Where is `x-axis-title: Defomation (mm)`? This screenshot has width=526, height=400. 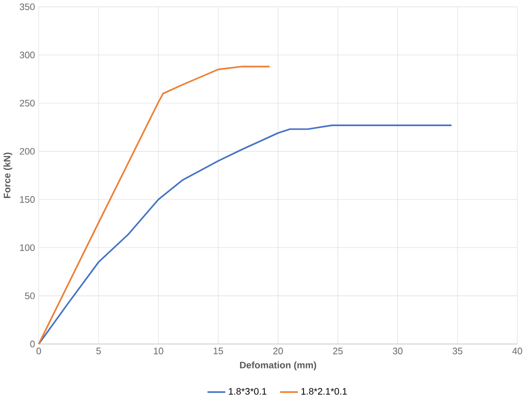
x-axis-title: Defomation (mm) is located at coordinates (278, 365).